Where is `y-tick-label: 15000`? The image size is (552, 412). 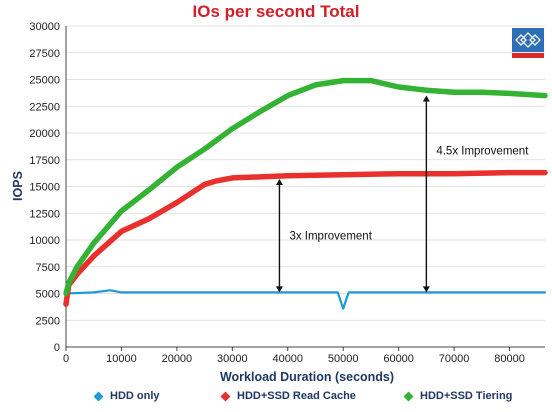
y-tick-label: 15000 is located at coordinates (44, 188).